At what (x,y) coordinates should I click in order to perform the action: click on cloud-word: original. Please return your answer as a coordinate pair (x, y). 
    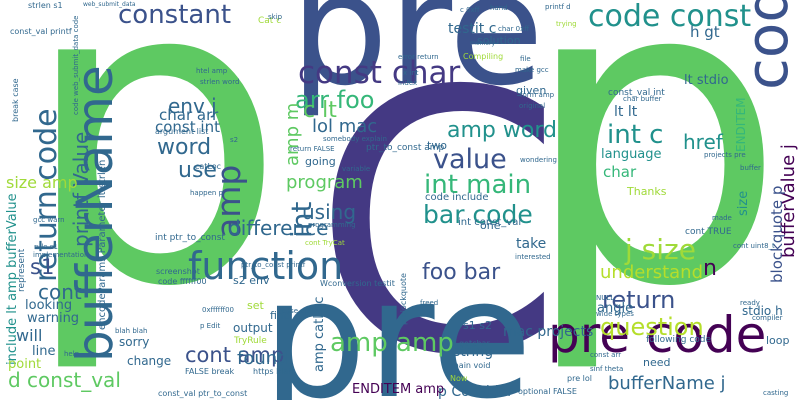
    Looking at the image, I should click on (532, 106).